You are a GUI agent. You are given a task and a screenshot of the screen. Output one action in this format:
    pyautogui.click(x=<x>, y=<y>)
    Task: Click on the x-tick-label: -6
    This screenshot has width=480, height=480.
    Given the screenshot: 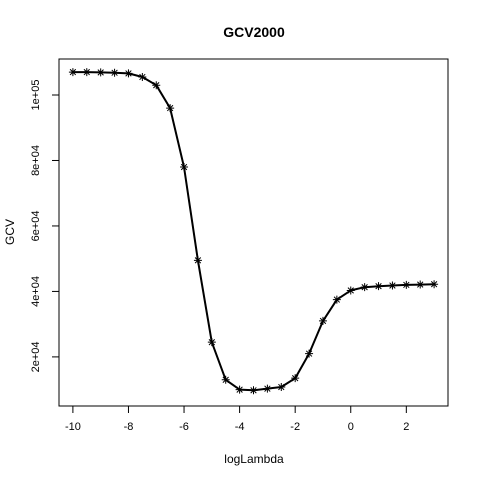 What is the action you would take?
    pyautogui.click(x=184, y=427)
    